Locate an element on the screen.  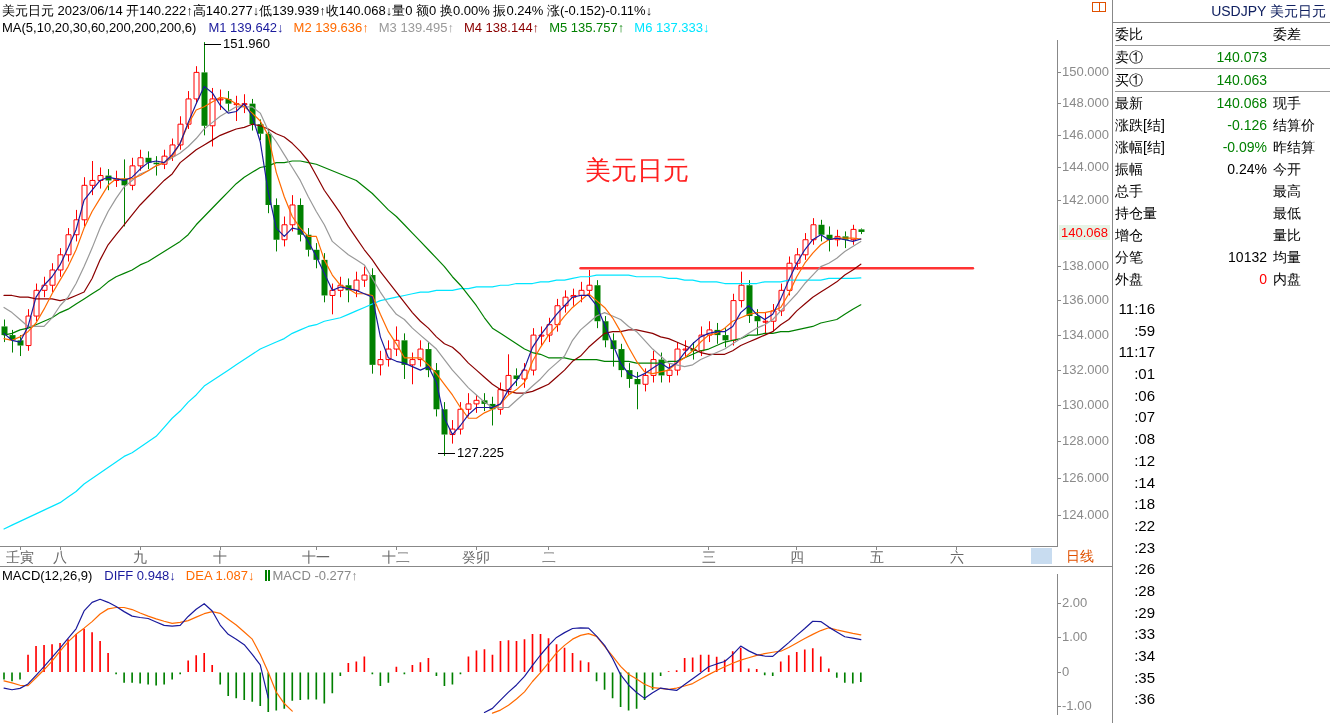
text: DEA 1.087↓ is located at coordinates (220, 575).